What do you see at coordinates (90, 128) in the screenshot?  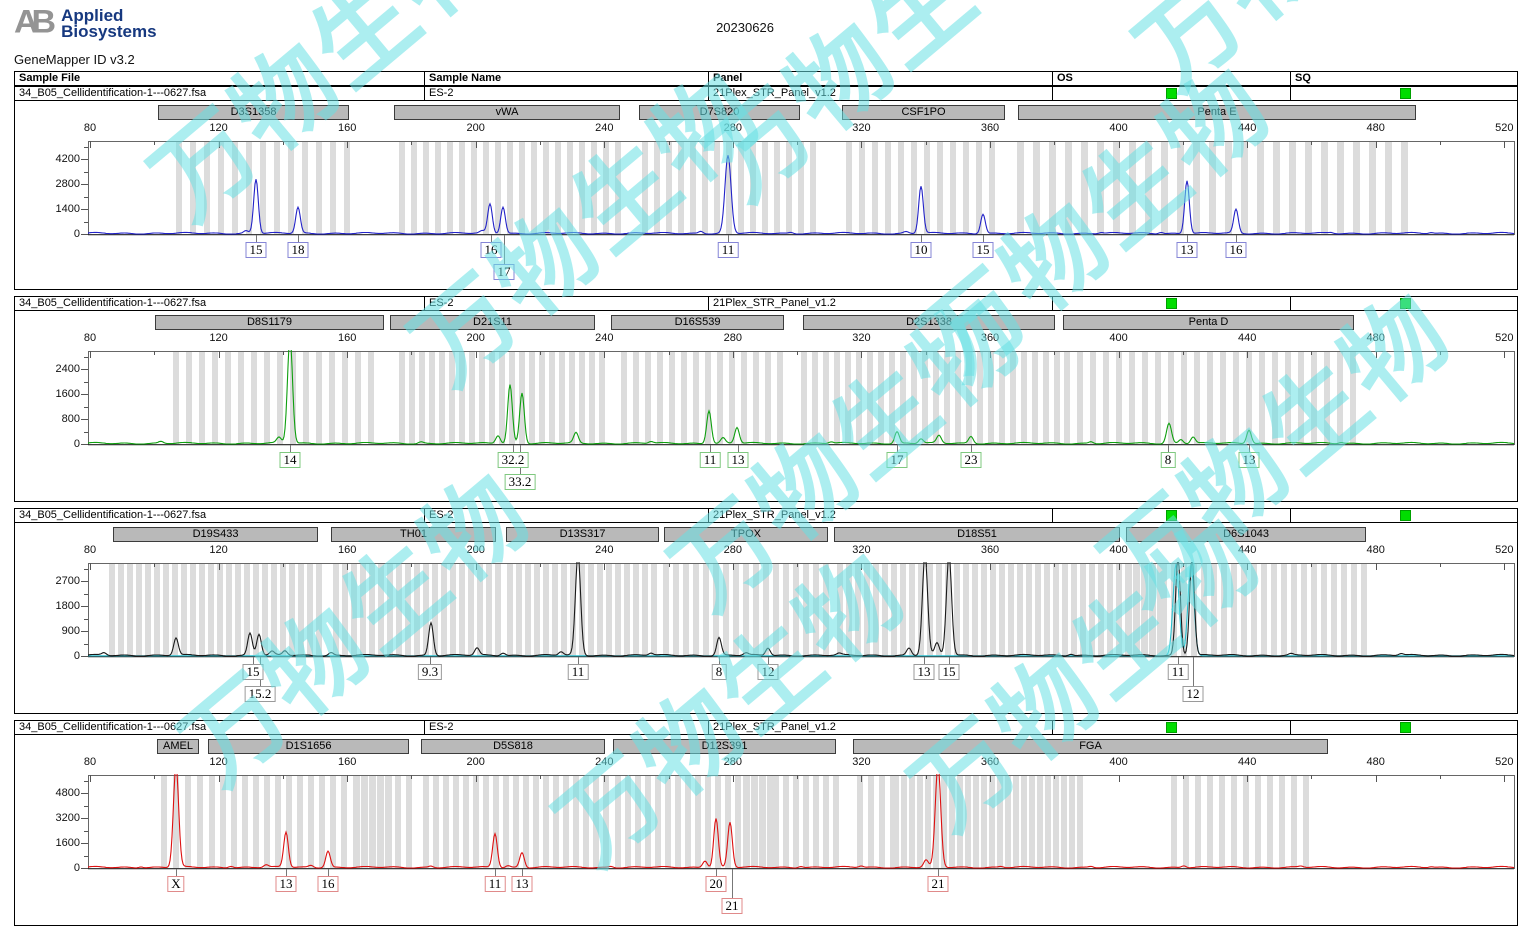 I see `x-tick-label: 80` at bounding box center [90, 128].